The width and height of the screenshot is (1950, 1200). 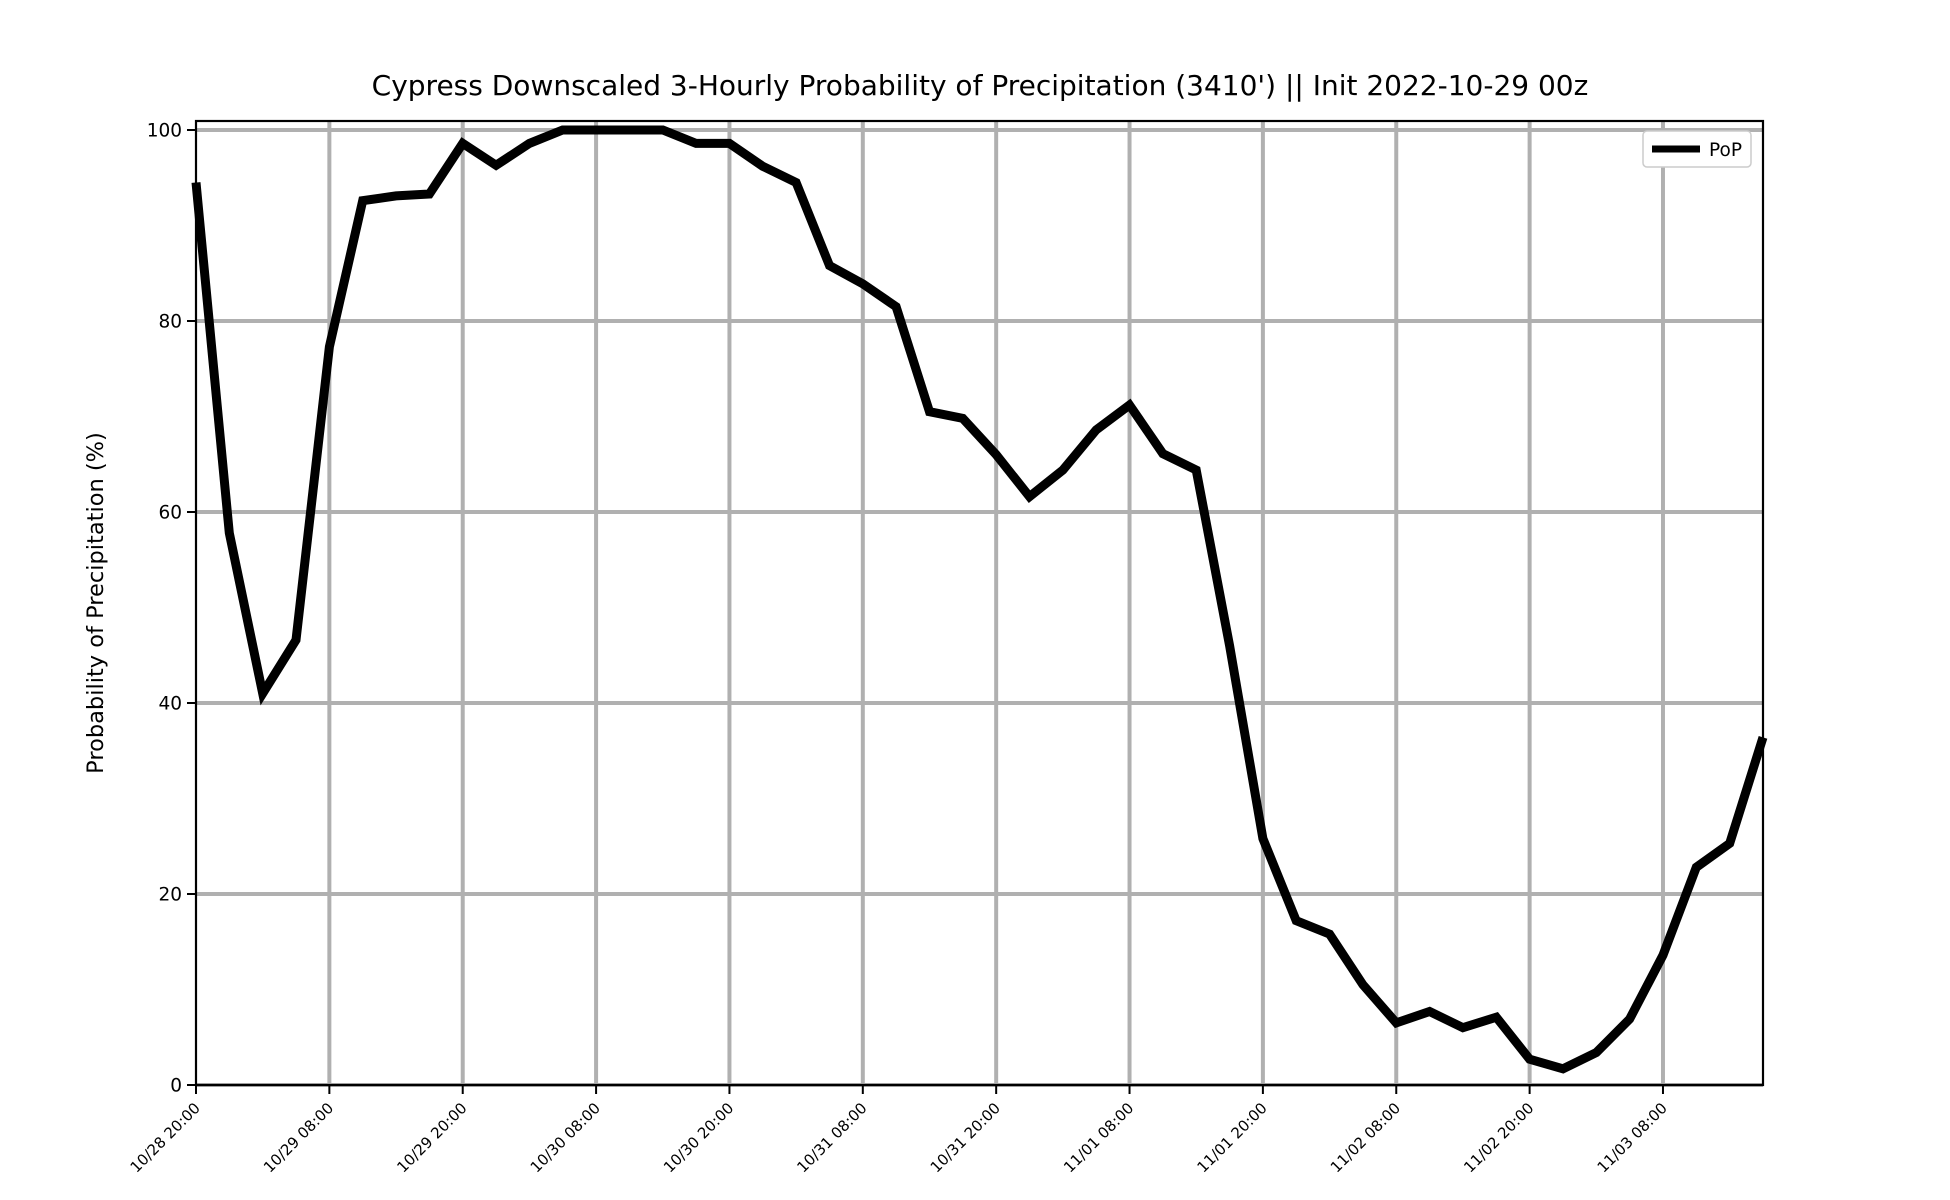 What do you see at coordinates (431, 1137) in the screenshot?
I see `x-tick-label: 10/29 20:00` at bounding box center [431, 1137].